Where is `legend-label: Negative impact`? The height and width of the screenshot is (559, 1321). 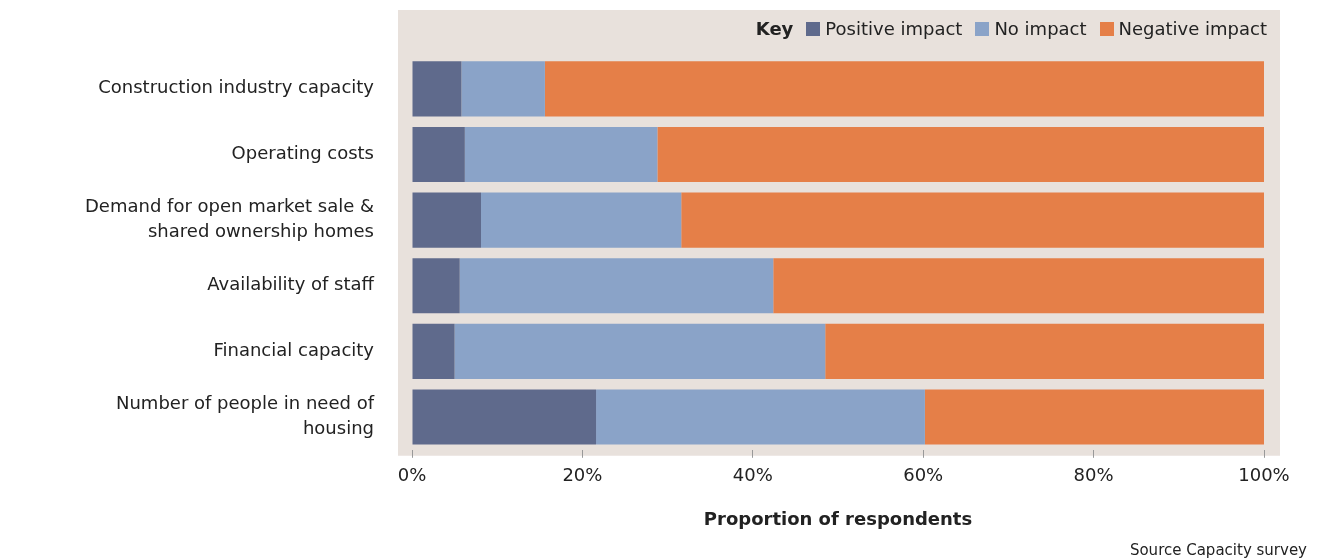
legend-label: Negative impact is located at coordinates (1192, 28).